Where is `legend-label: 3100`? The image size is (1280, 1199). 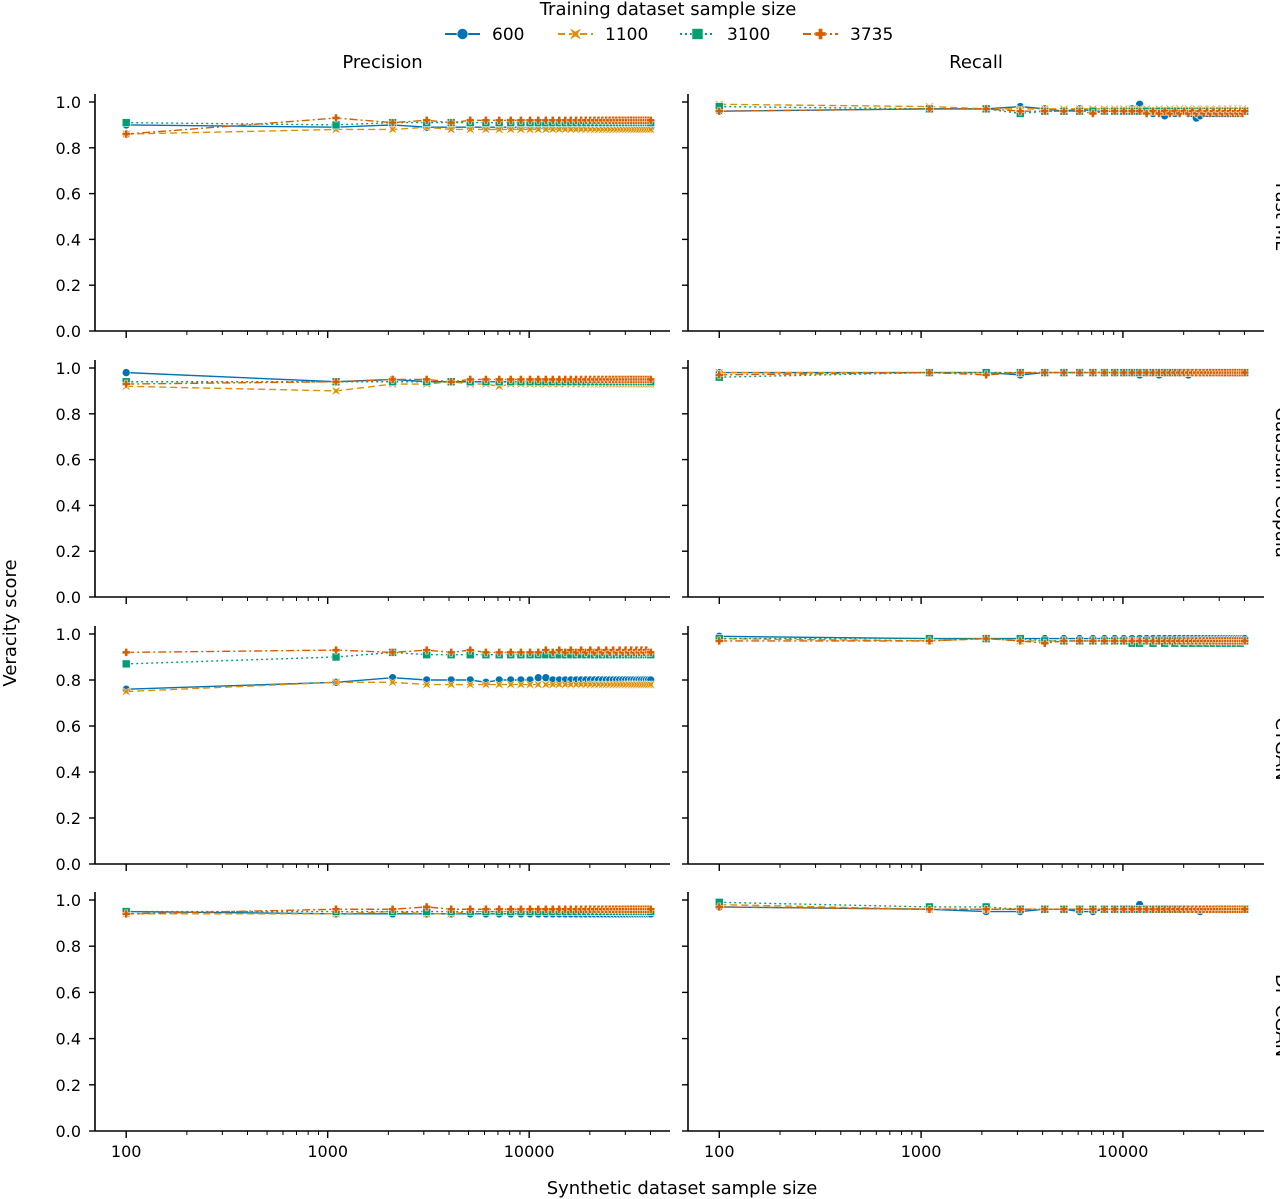 legend-label: 3100 is located at coordinates (748, 35).